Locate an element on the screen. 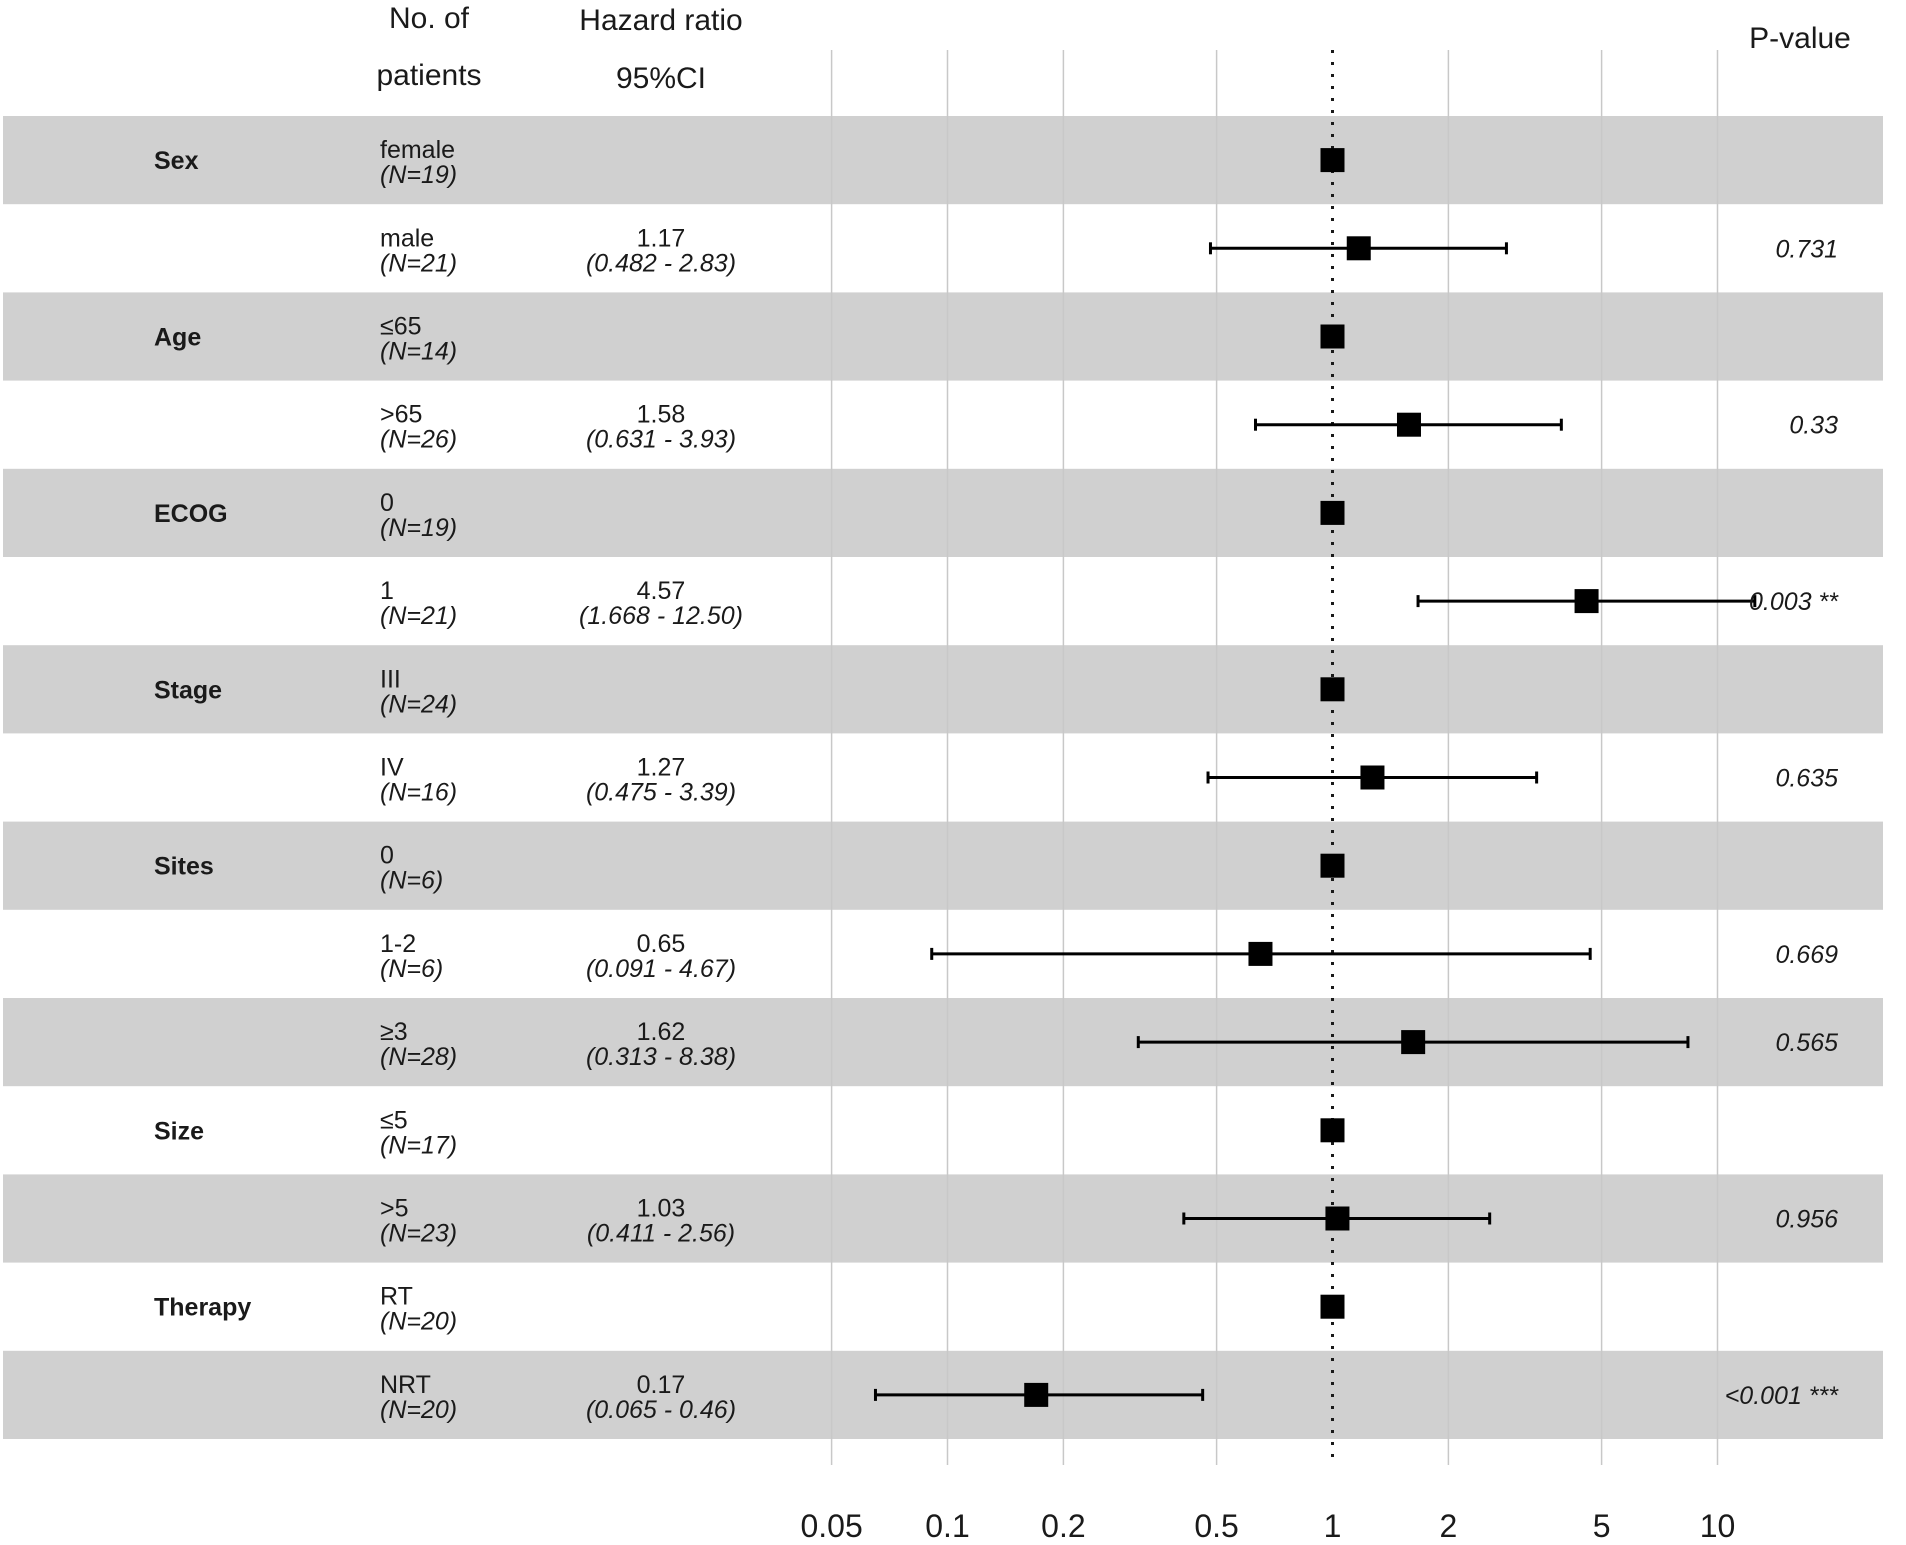 The image size is (1906, 1545). patient-count: (N=17) is located at coordinates (418, 1145).